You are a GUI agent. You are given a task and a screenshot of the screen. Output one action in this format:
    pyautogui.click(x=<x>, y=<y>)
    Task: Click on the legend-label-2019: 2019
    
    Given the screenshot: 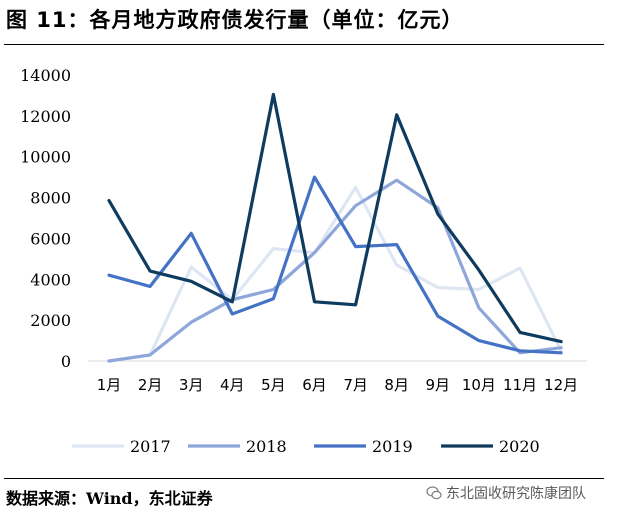 What is the action you would take?
    pyautogui.click(x=392, y=446)
    